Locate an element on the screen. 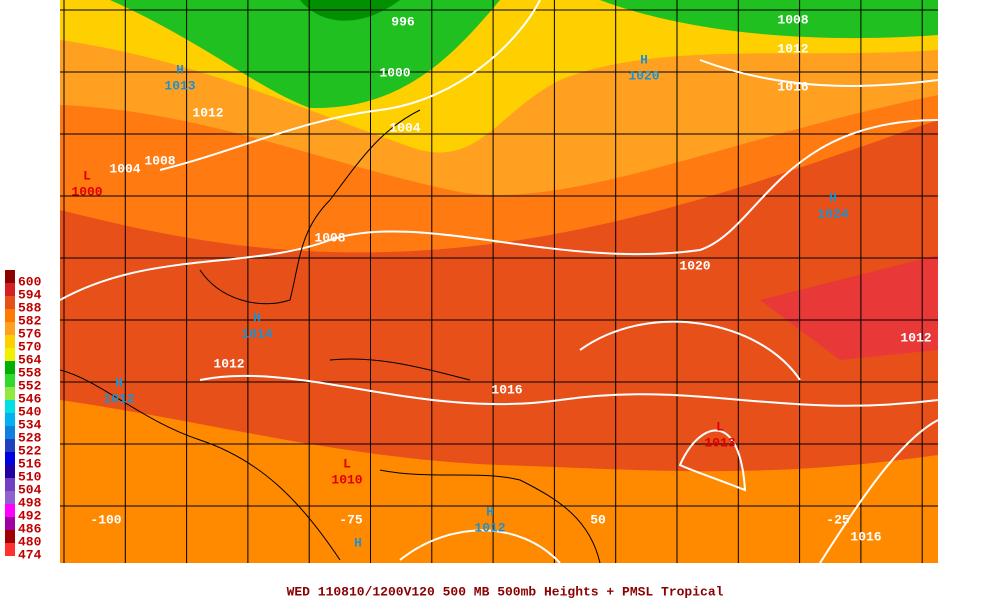 Image resolution: width=1000 pixels, height=600 pixels. longitude-label: -100 is located at coordinates (105, 519).